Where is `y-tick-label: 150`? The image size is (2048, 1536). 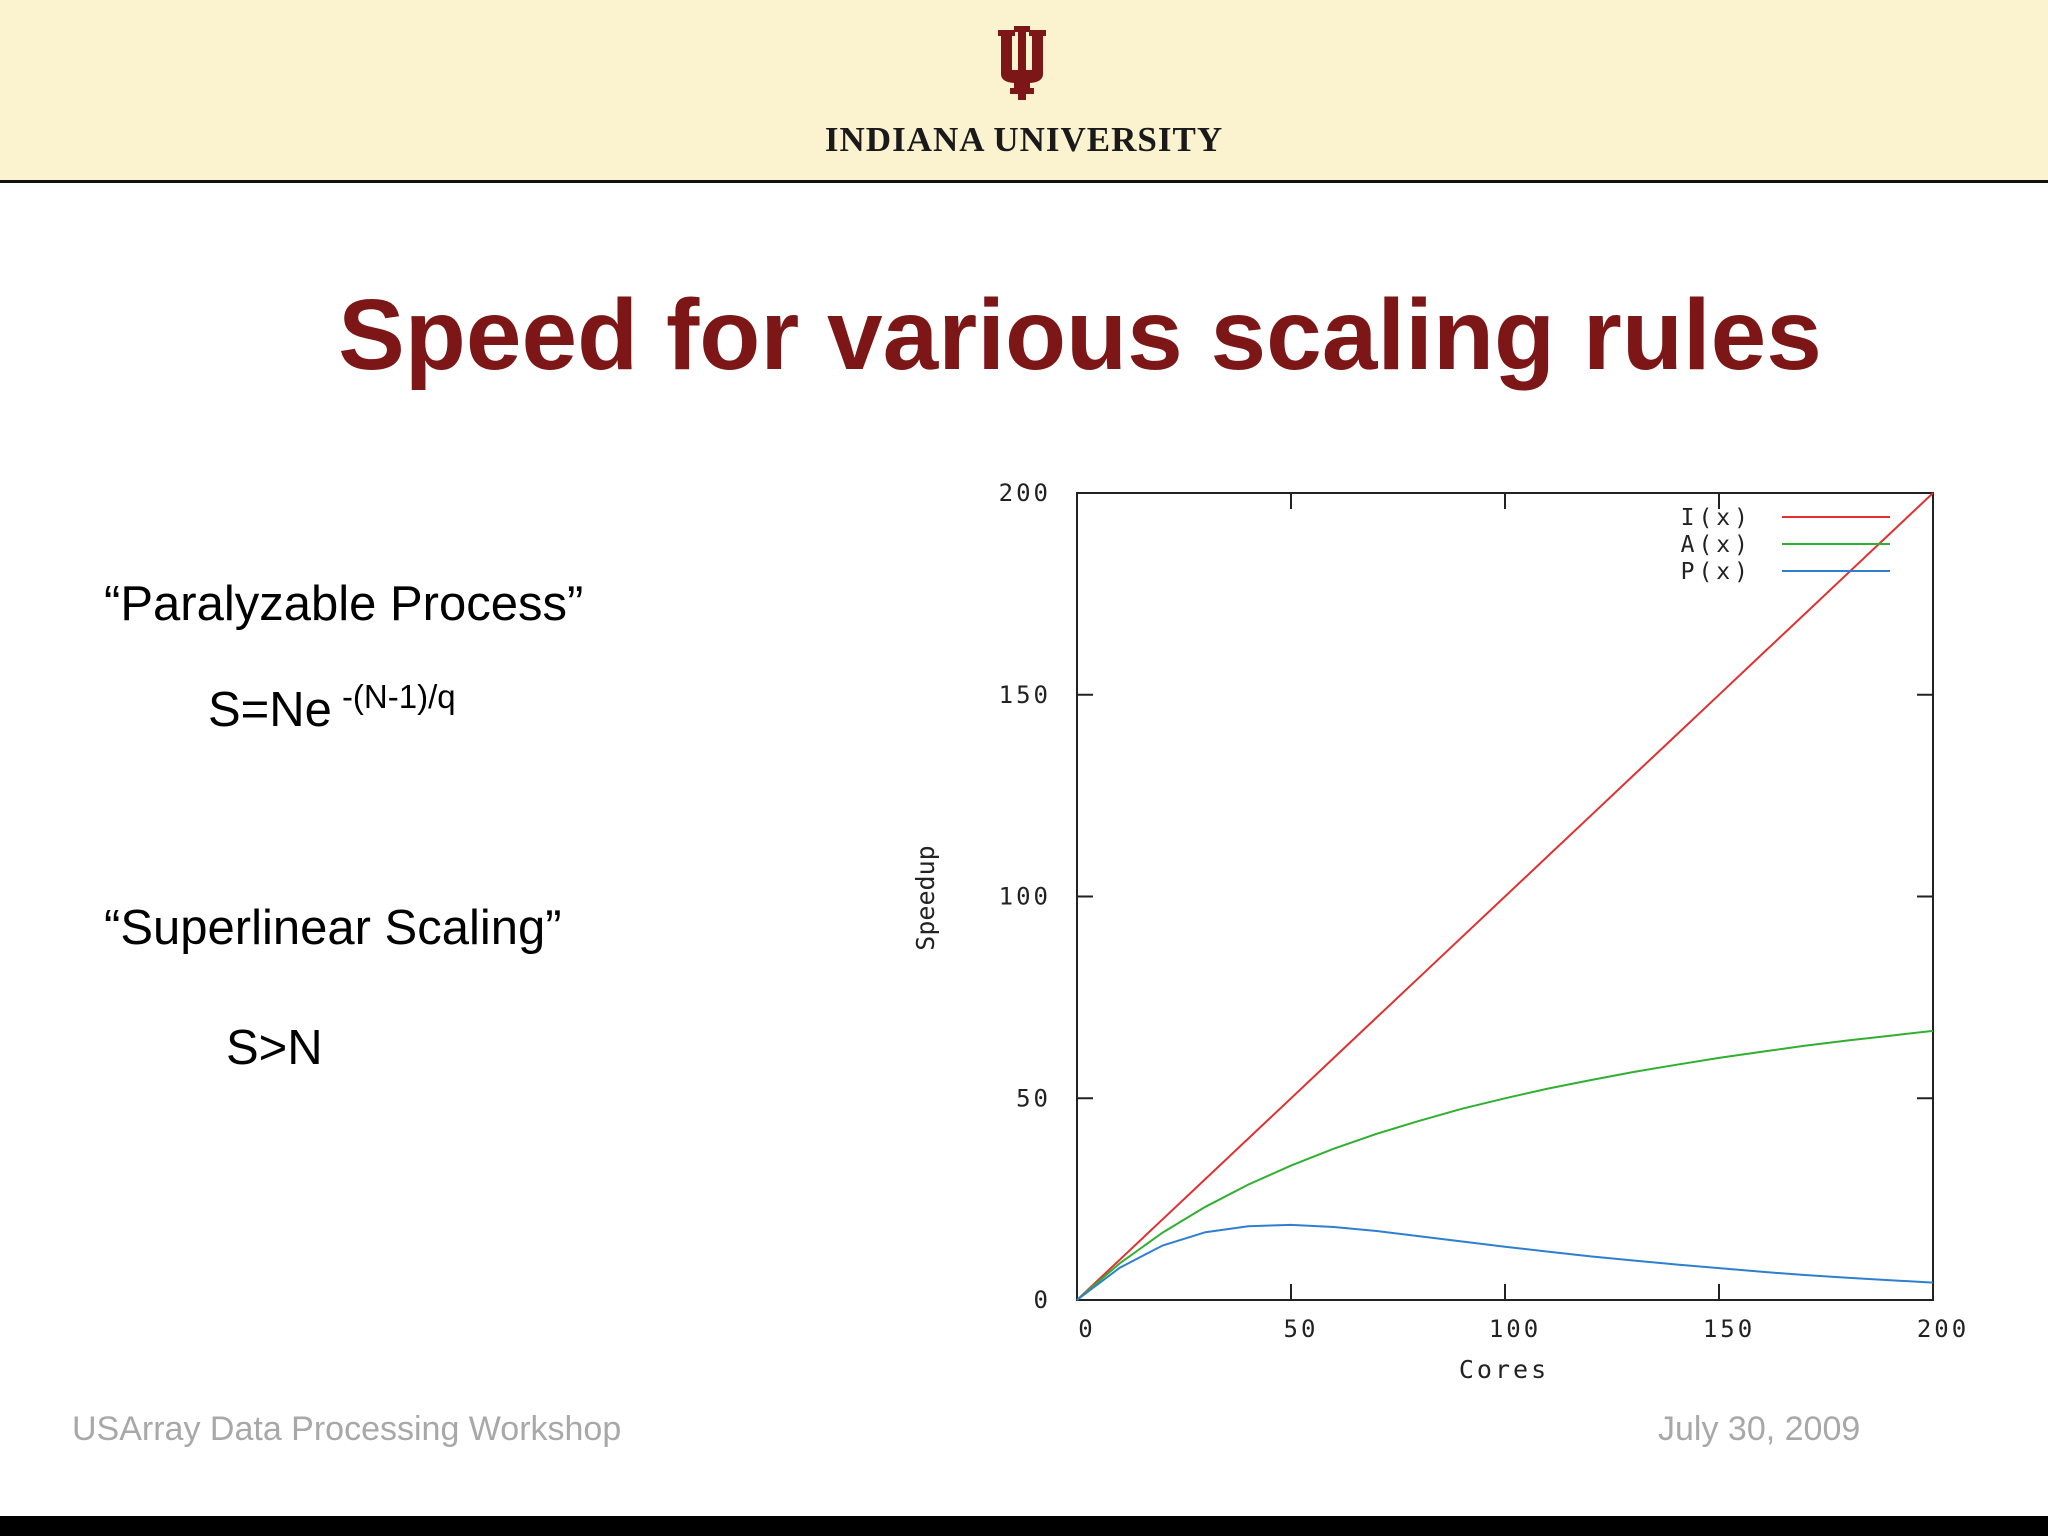 y-tick-label: 150 is located at coordinates (1025, 695).